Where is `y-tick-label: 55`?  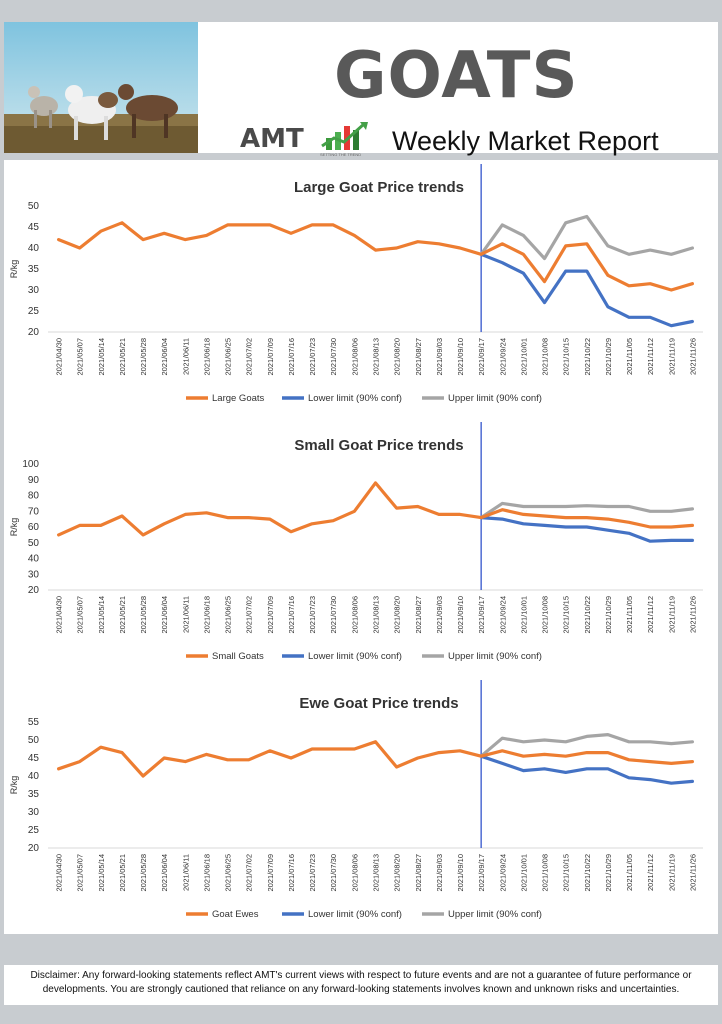 y-tick-label: 55 is located at coordinates (34, 722).